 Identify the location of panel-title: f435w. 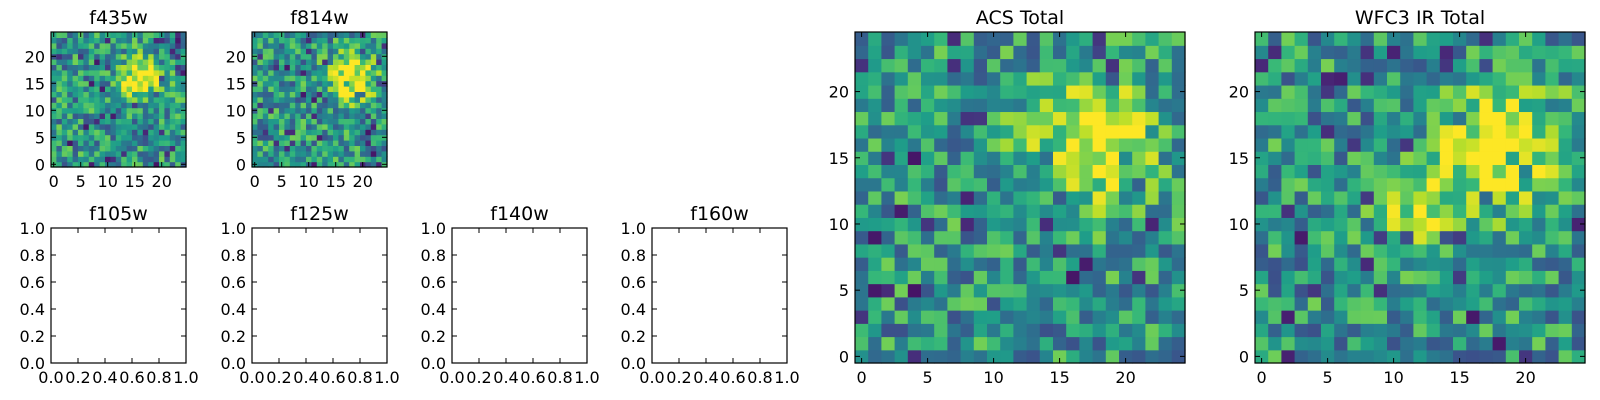
(118, 18).